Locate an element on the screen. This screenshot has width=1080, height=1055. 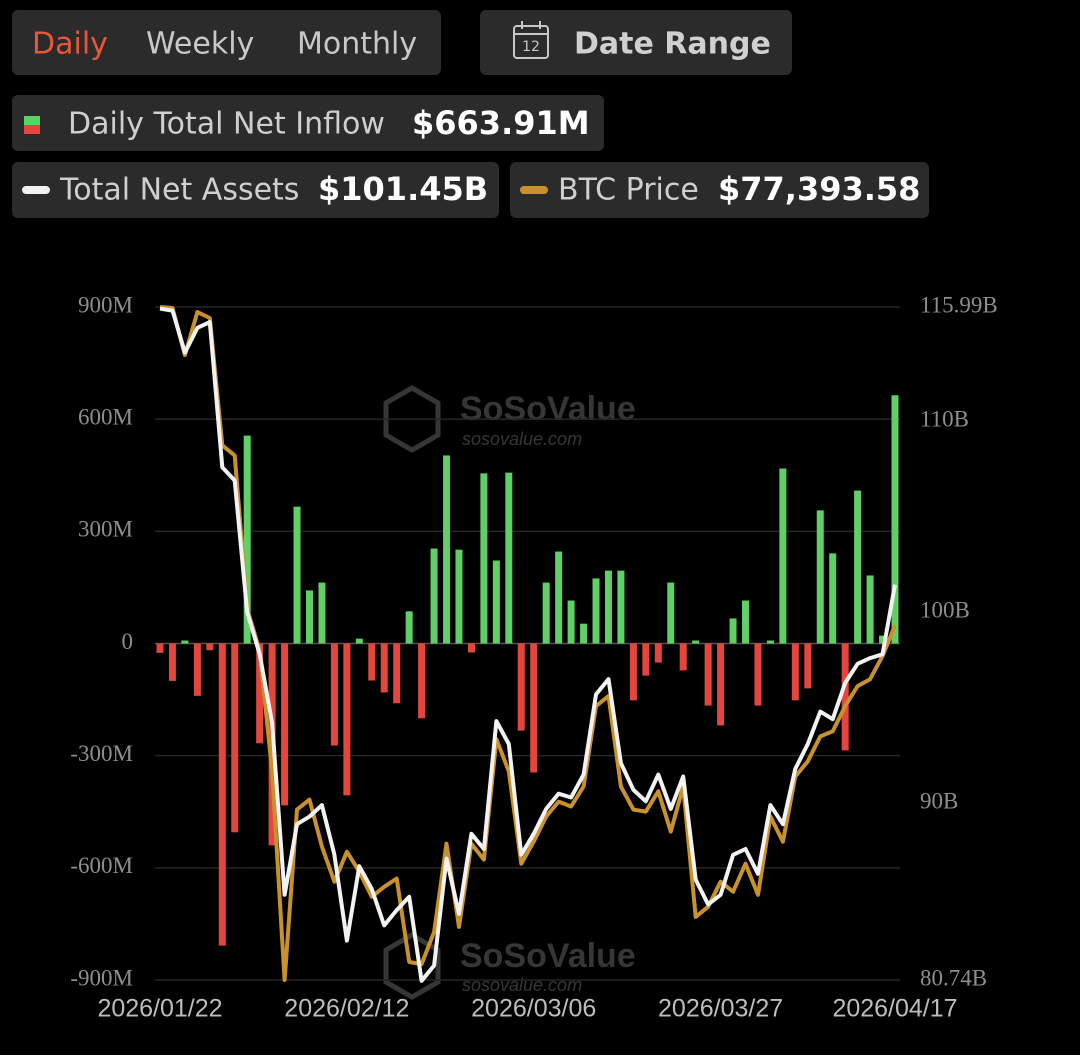
legend-value: $101.45B is located at coordinates (403, 189).